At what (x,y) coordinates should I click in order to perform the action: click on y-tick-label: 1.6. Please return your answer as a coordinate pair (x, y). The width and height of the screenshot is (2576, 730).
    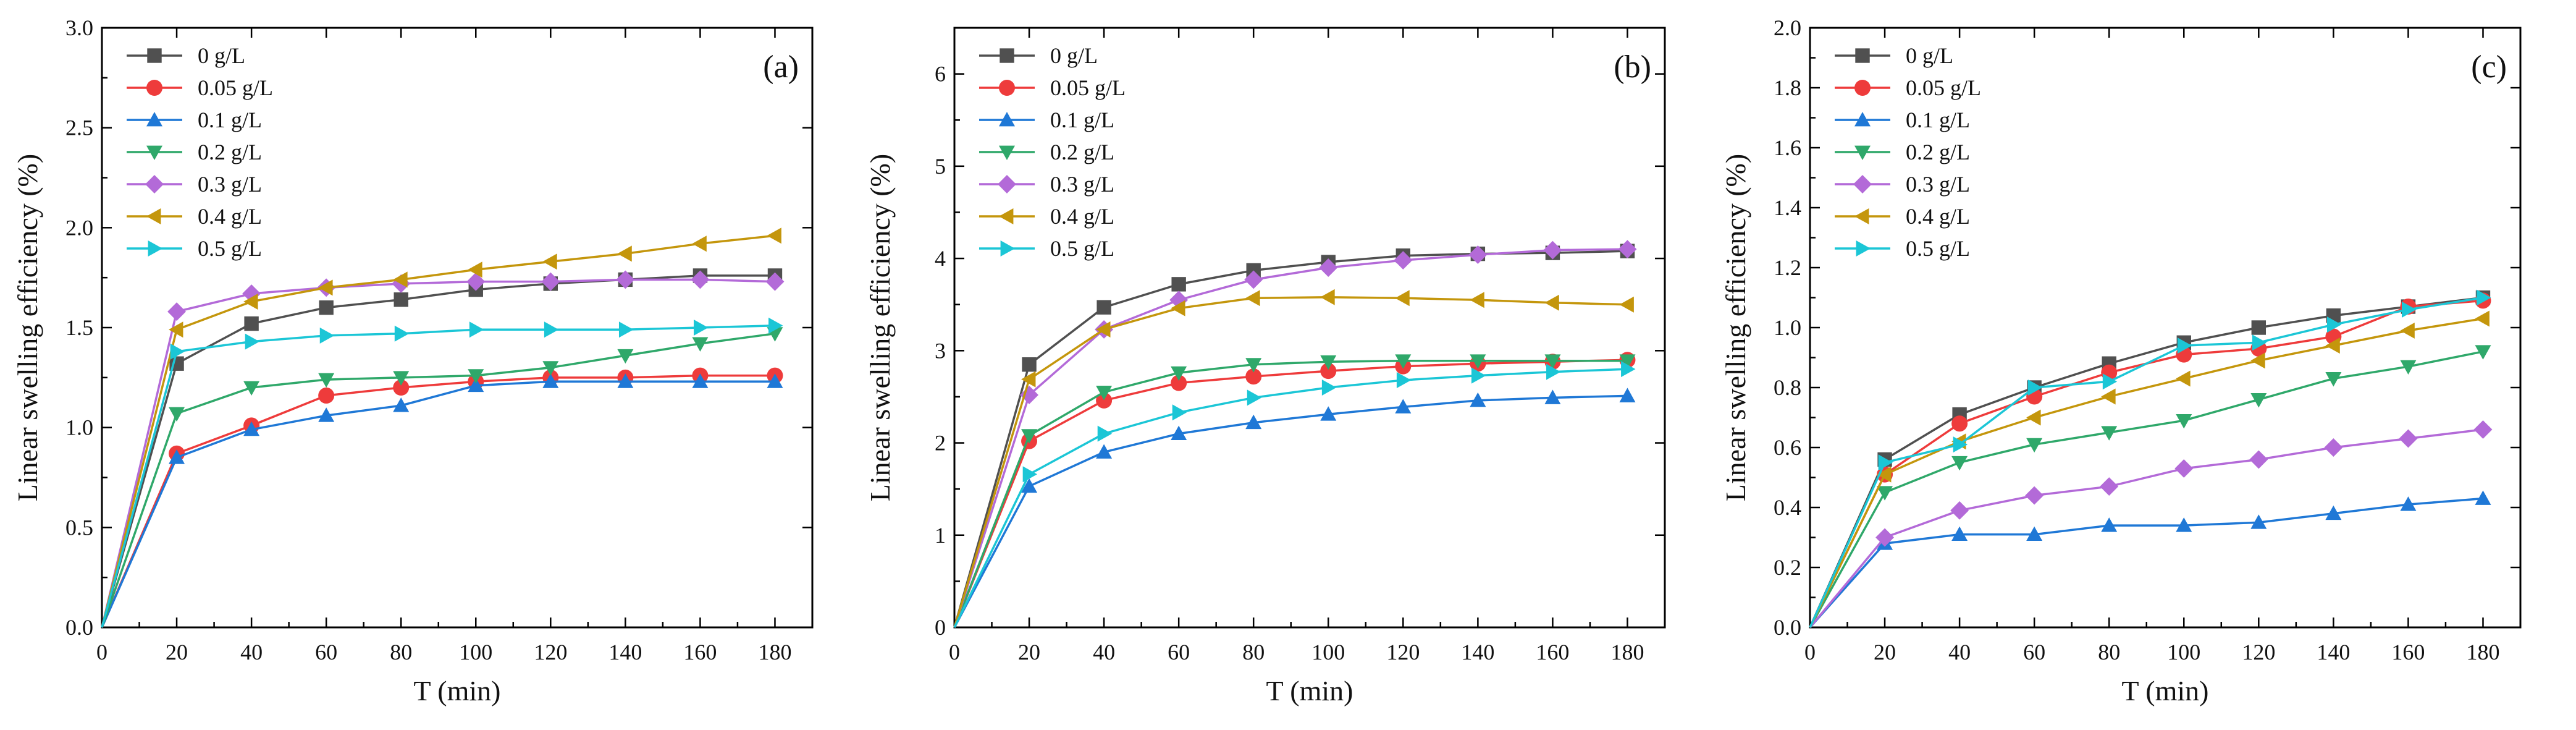
    Looking at the image, I should click on (1787, 147).